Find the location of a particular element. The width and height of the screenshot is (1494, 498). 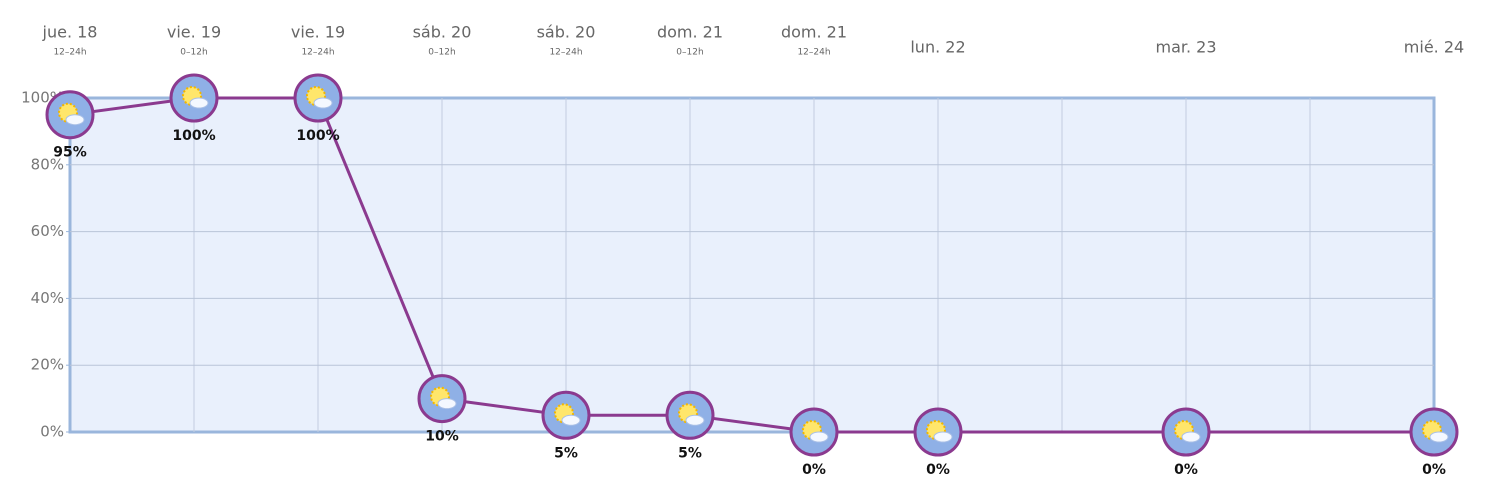

value-label: 10% is located at coordinates (442, 437).